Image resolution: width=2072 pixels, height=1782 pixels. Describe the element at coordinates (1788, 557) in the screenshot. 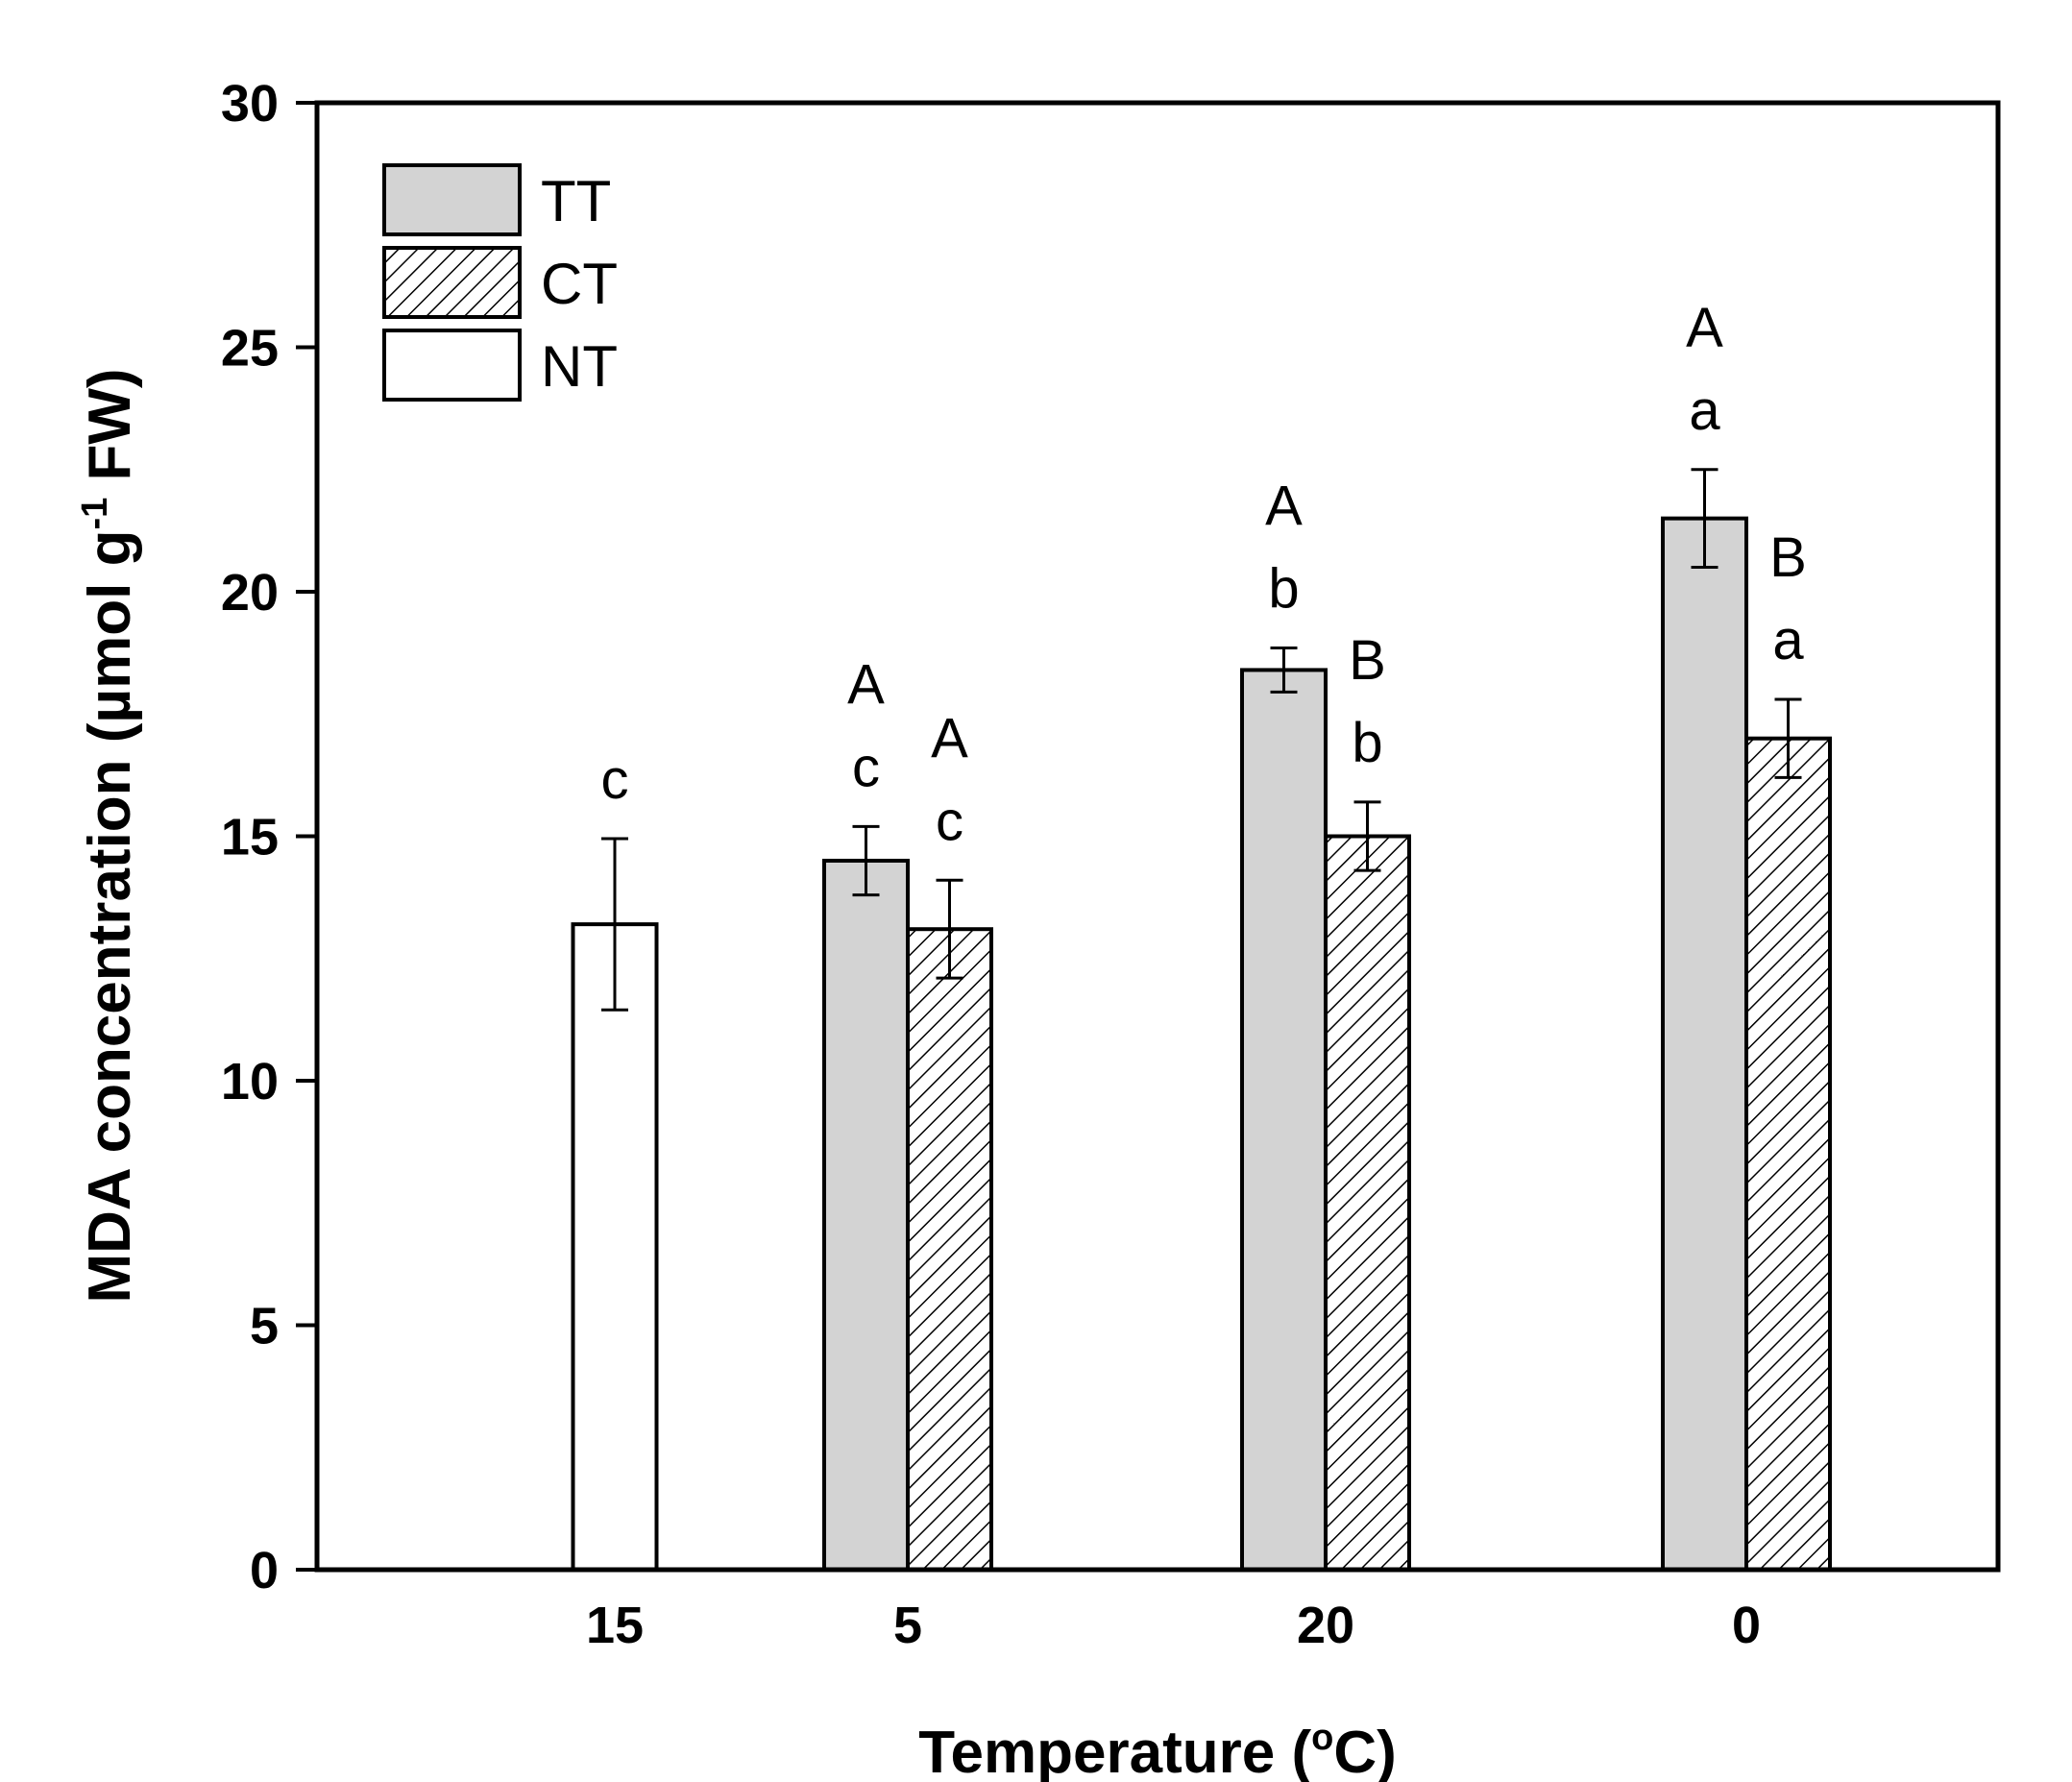

I see `letter-upper-ct-0: B` at that location.